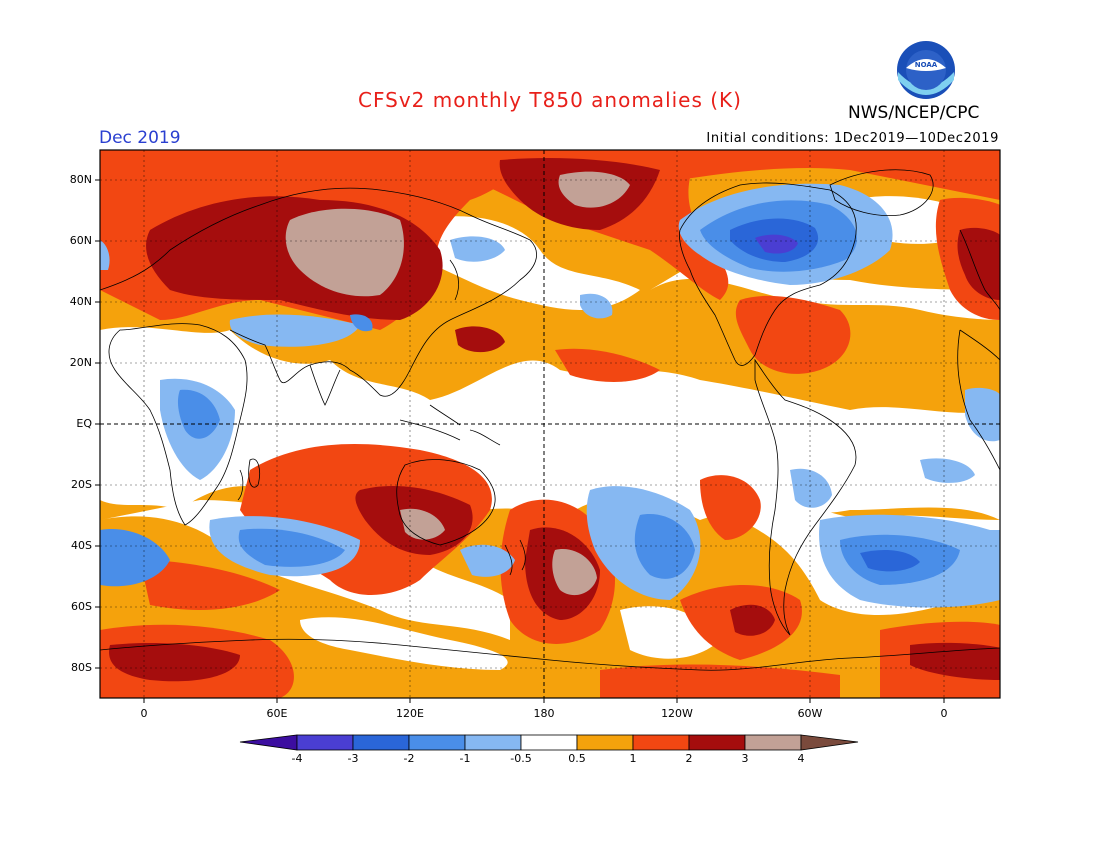 This screenshot has height=850, width=1100. I want to click on lat-label-60n: 60N, so click(80, 240).